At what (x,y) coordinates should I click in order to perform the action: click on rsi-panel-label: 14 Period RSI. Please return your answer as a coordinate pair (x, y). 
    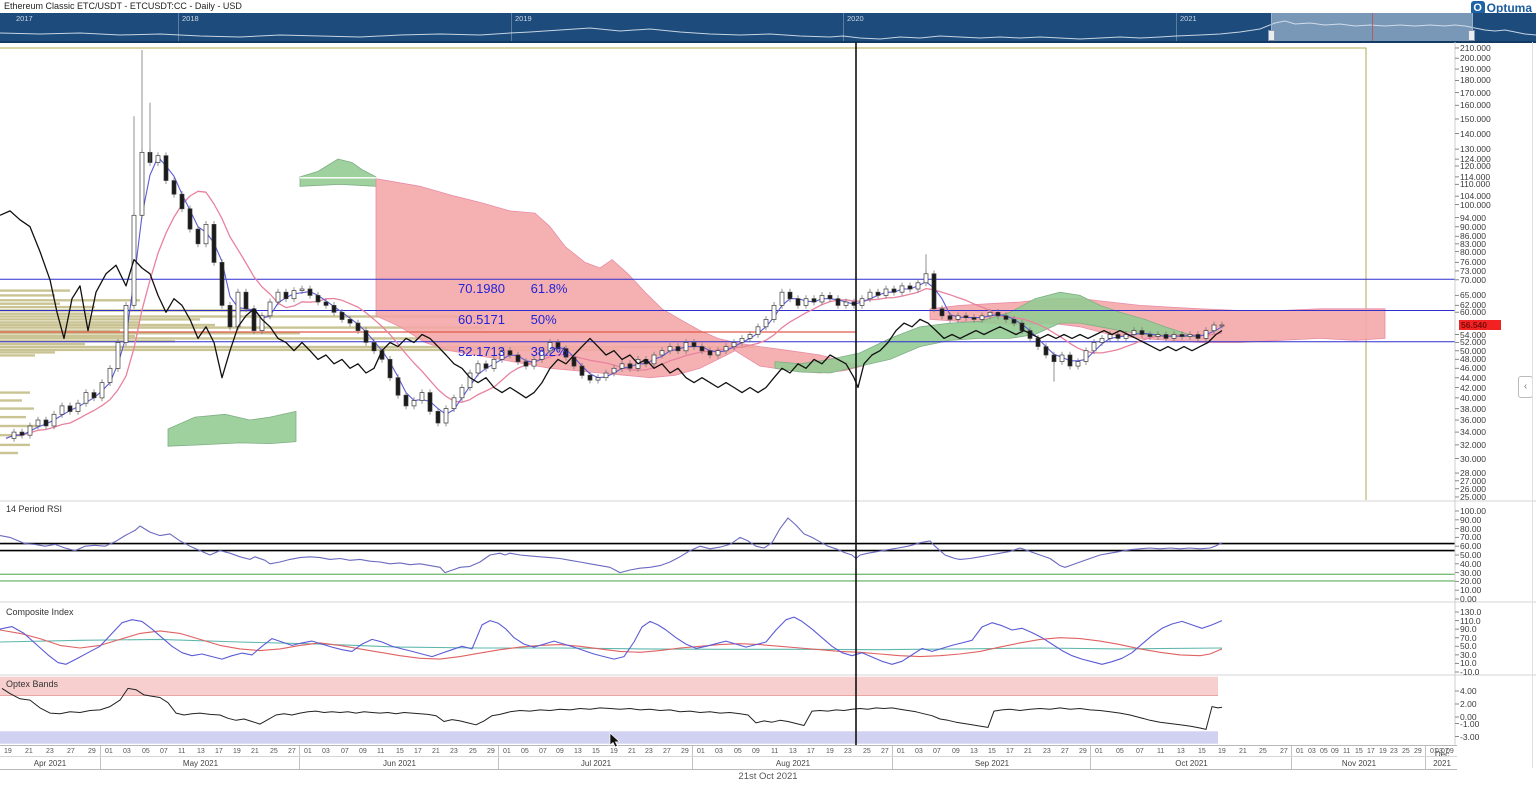
    Looking at the image, I should click on (34, 509).